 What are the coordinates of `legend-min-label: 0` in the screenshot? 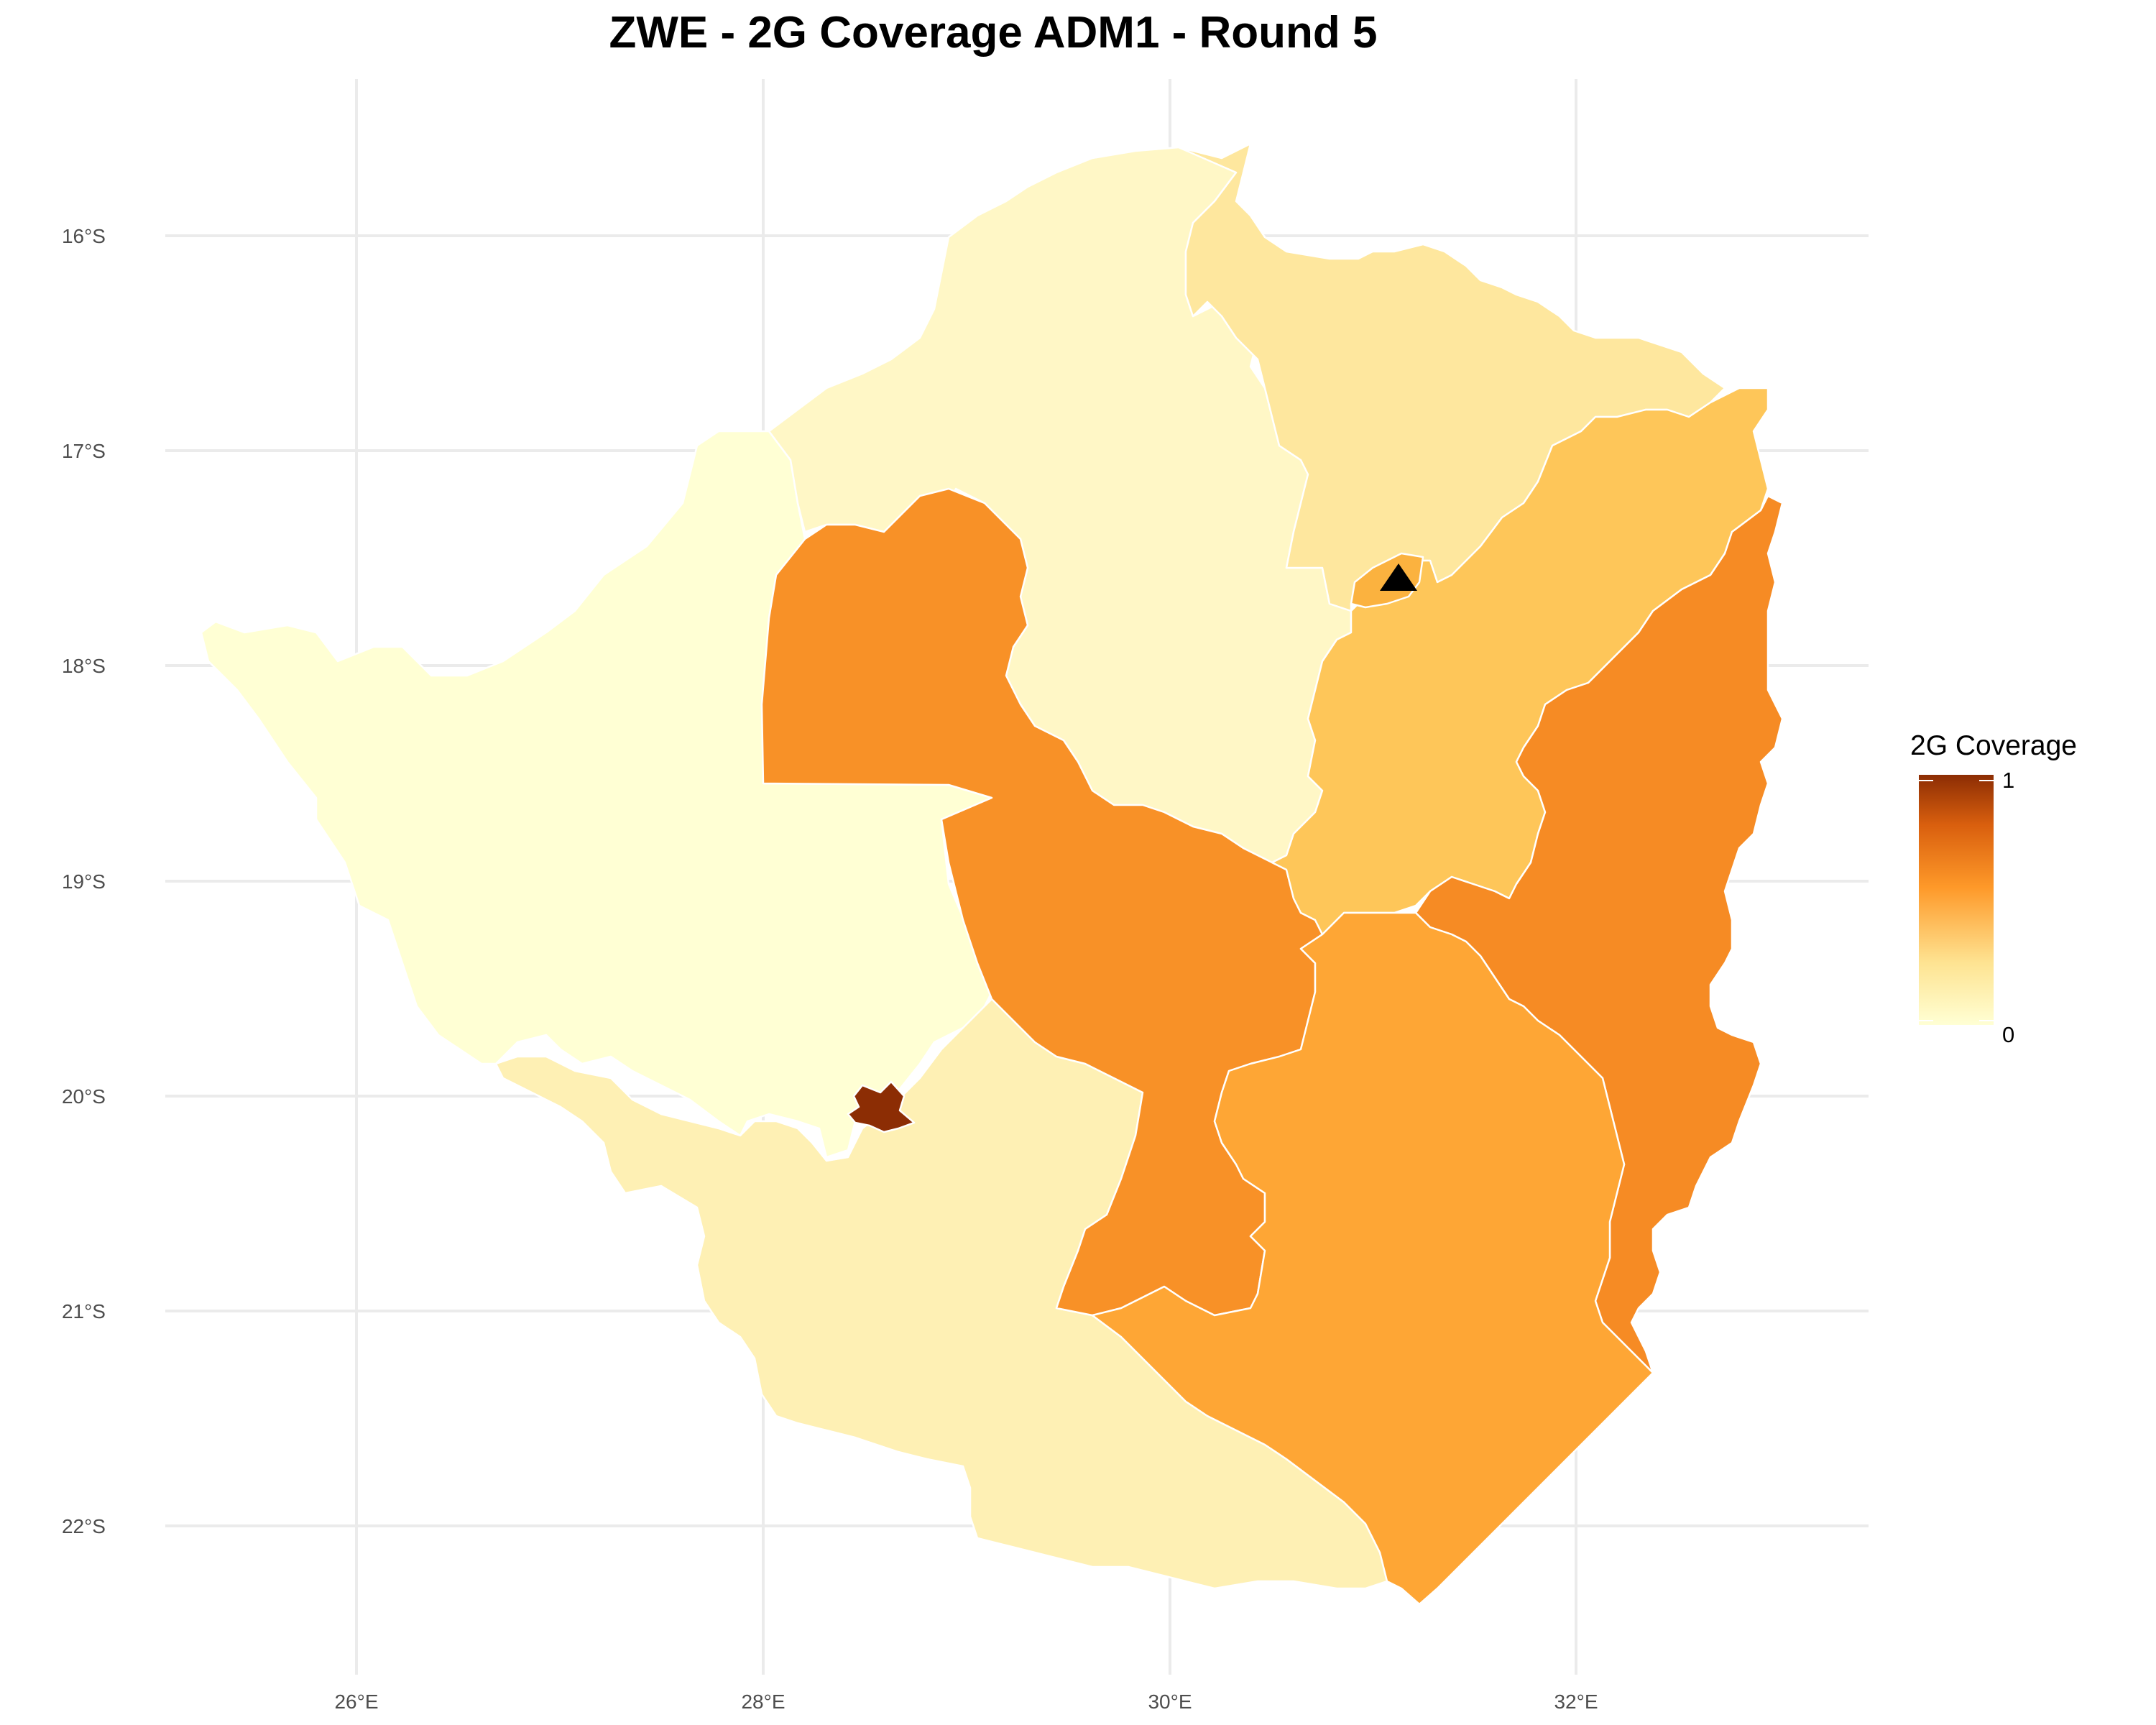 It's located at (2008, 1034).